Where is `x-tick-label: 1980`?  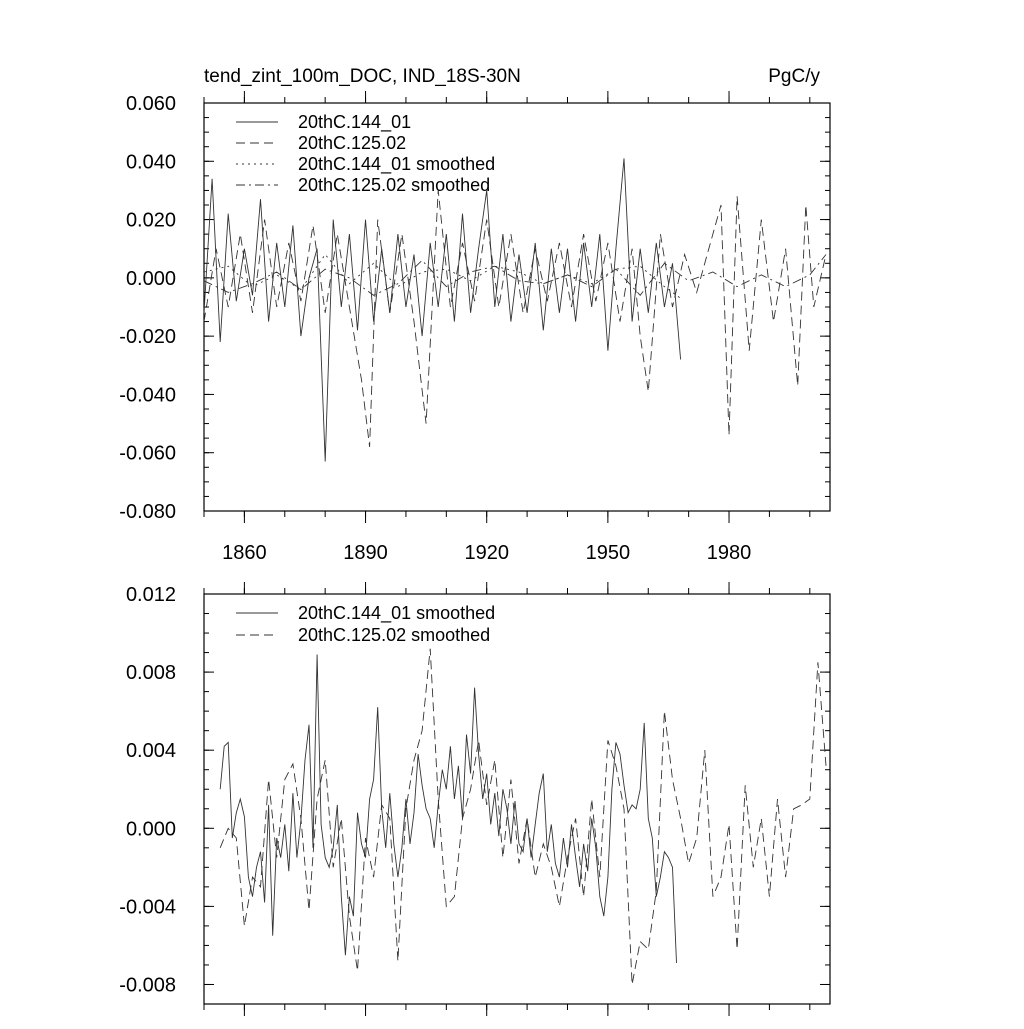 x-tick-label: 1980 is located at coordinates (729, 553).